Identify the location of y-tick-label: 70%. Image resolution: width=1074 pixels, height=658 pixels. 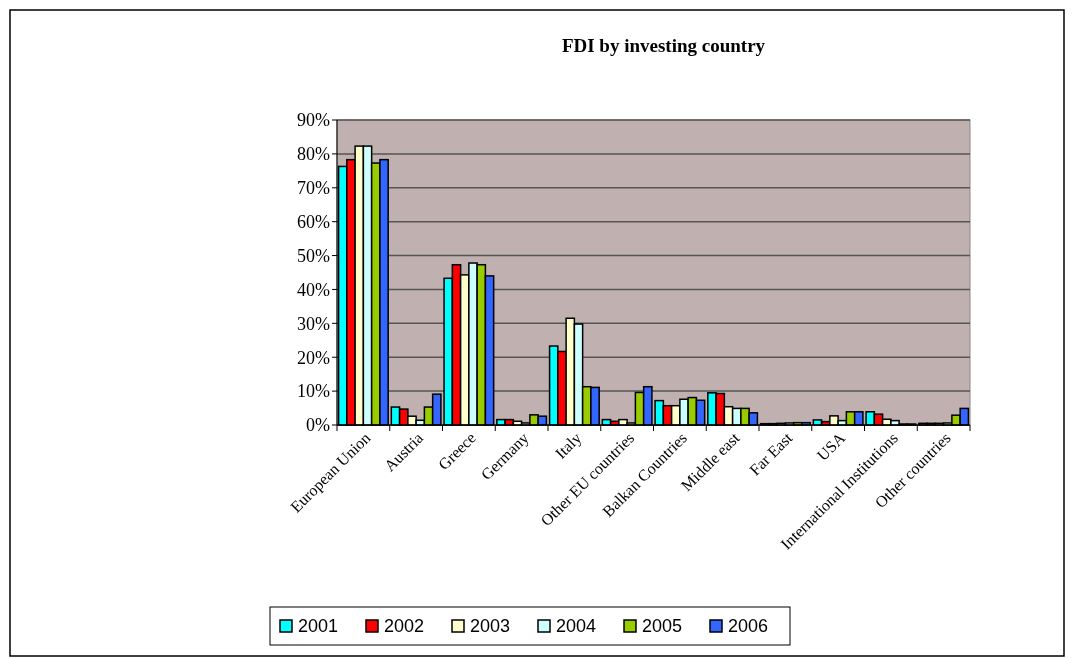
(313, 188).